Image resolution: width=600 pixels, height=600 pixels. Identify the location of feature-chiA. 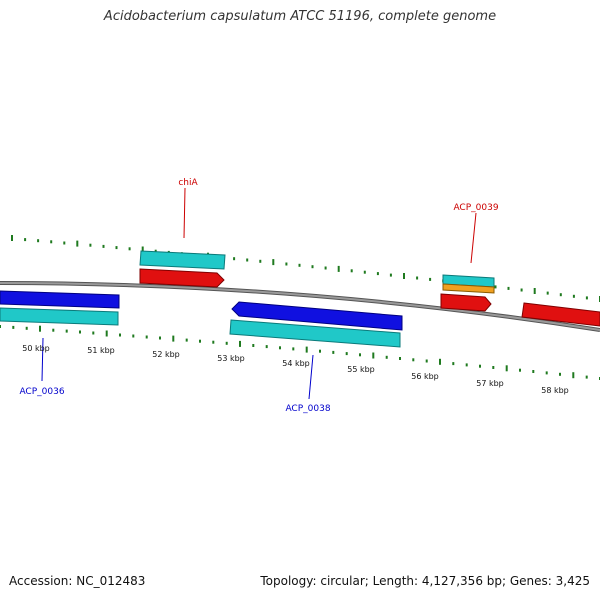
(182, 269).